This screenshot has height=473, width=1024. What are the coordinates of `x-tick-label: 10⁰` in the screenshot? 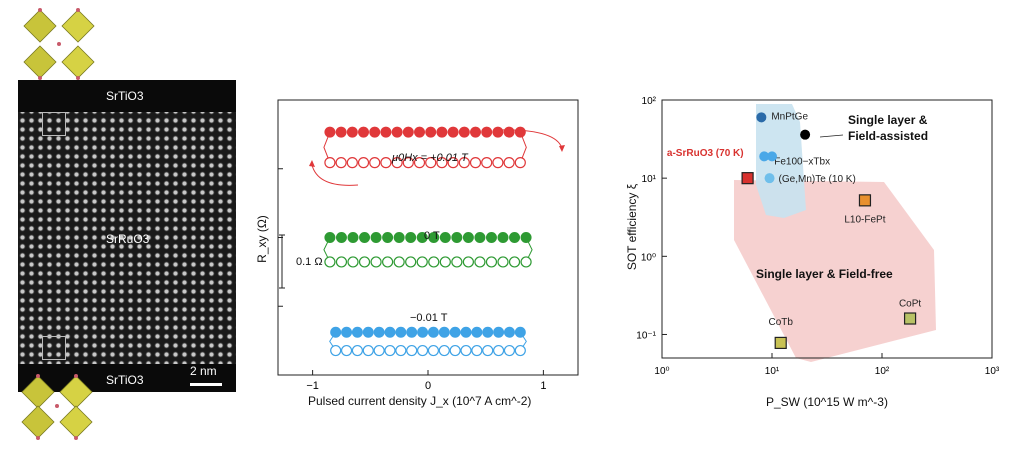 It's located at (661, 371).